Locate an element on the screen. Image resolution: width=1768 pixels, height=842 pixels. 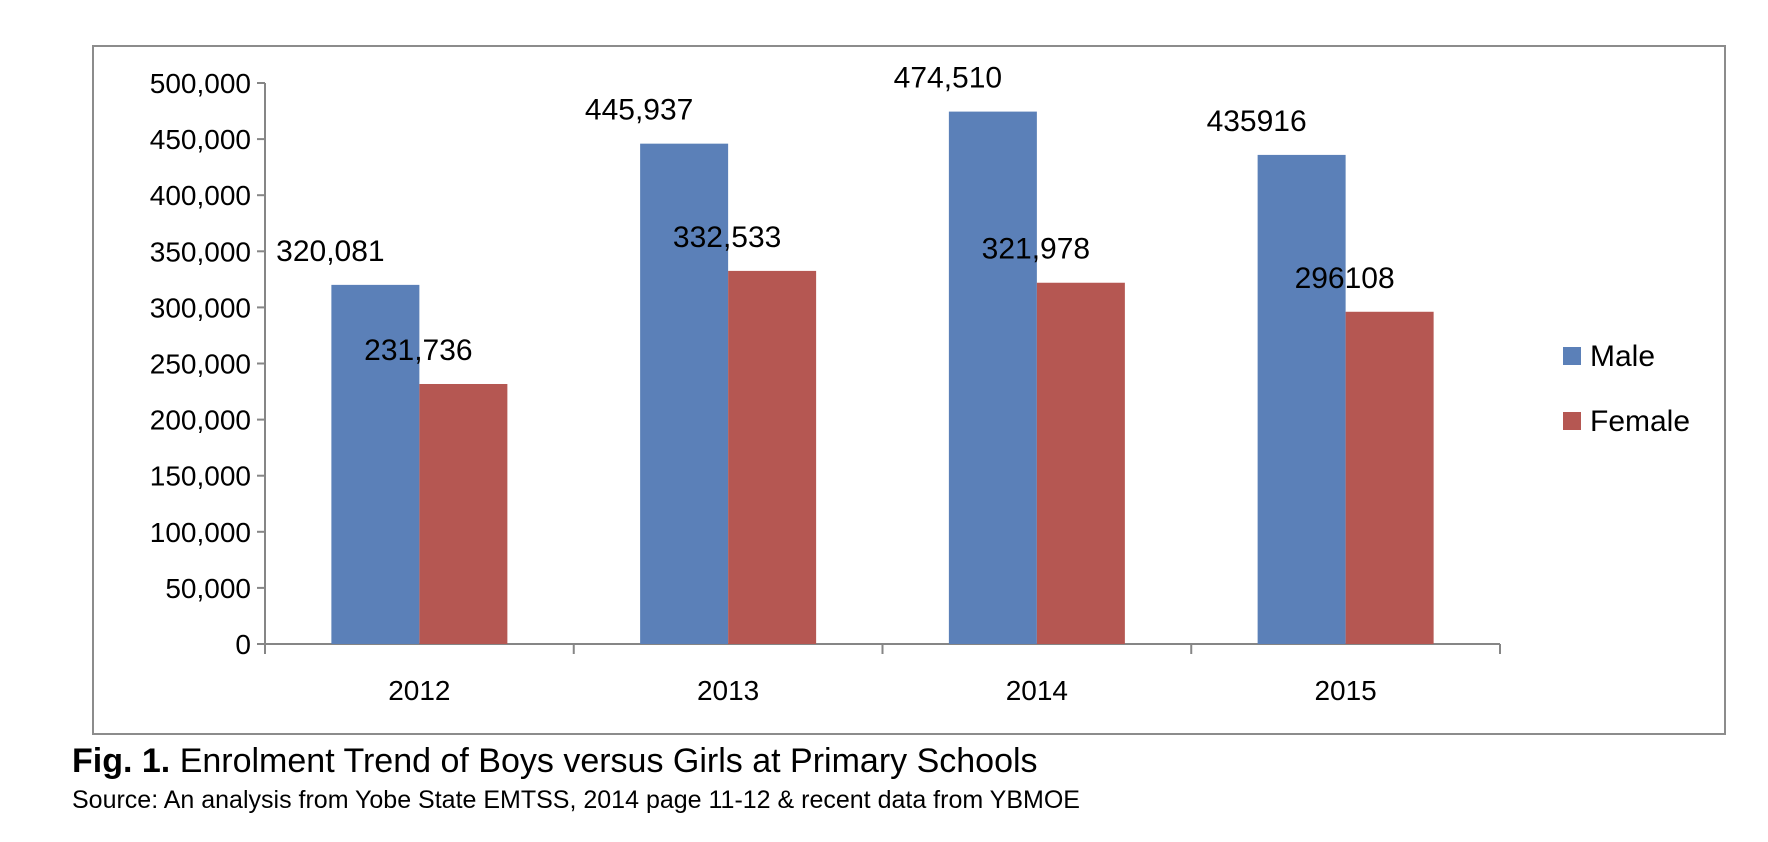
data-label-male-2015: 435916 is located at coordinates (1257, 121).